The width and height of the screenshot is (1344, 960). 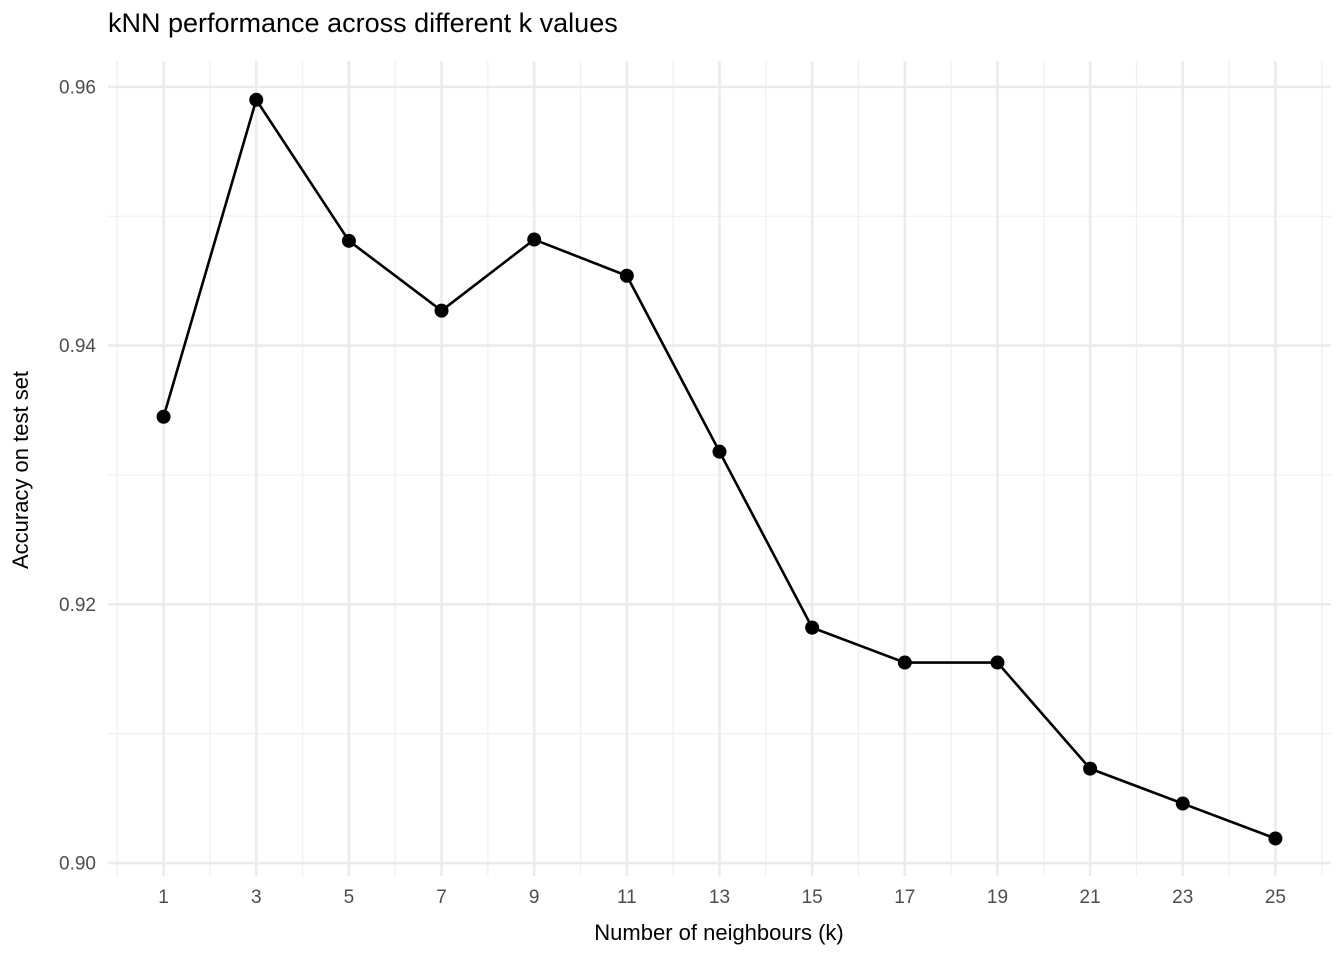 I want to click on x-tick-label: 25, so click(x=1275, y=897).